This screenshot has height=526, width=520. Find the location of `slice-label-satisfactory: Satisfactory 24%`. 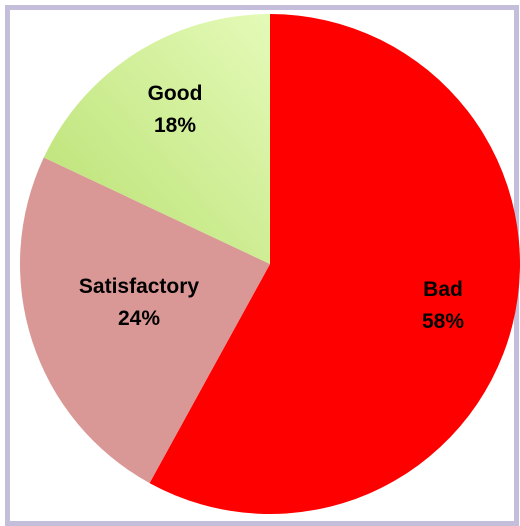

slice-label-satisfactory: Satisfactory 24% is located at coordinates (139, 302).